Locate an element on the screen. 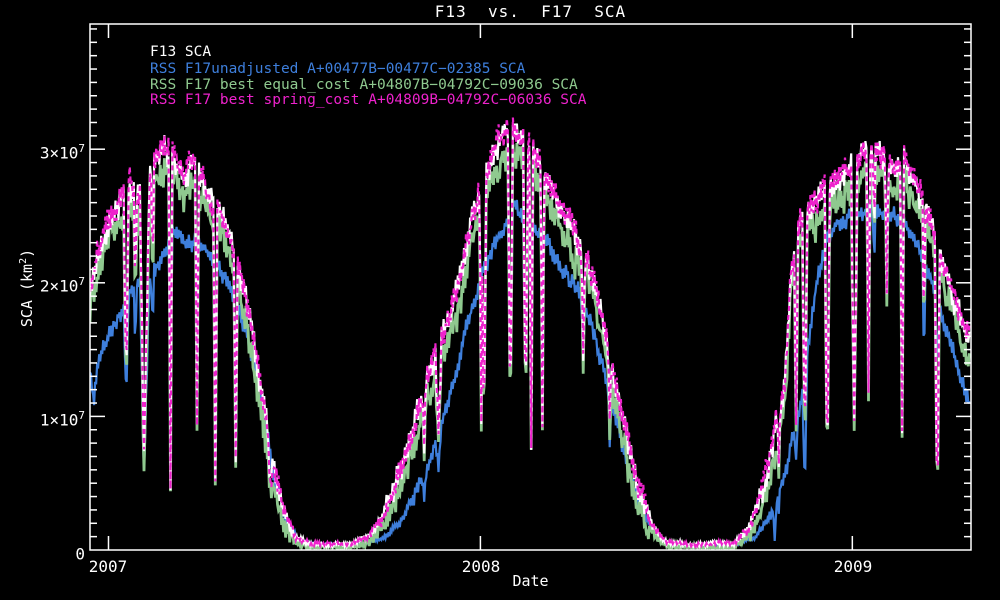 The height and width of the screenshot is (600, 1000). legend-item-f13: F13 SCA is located at coordinates (181, 52).